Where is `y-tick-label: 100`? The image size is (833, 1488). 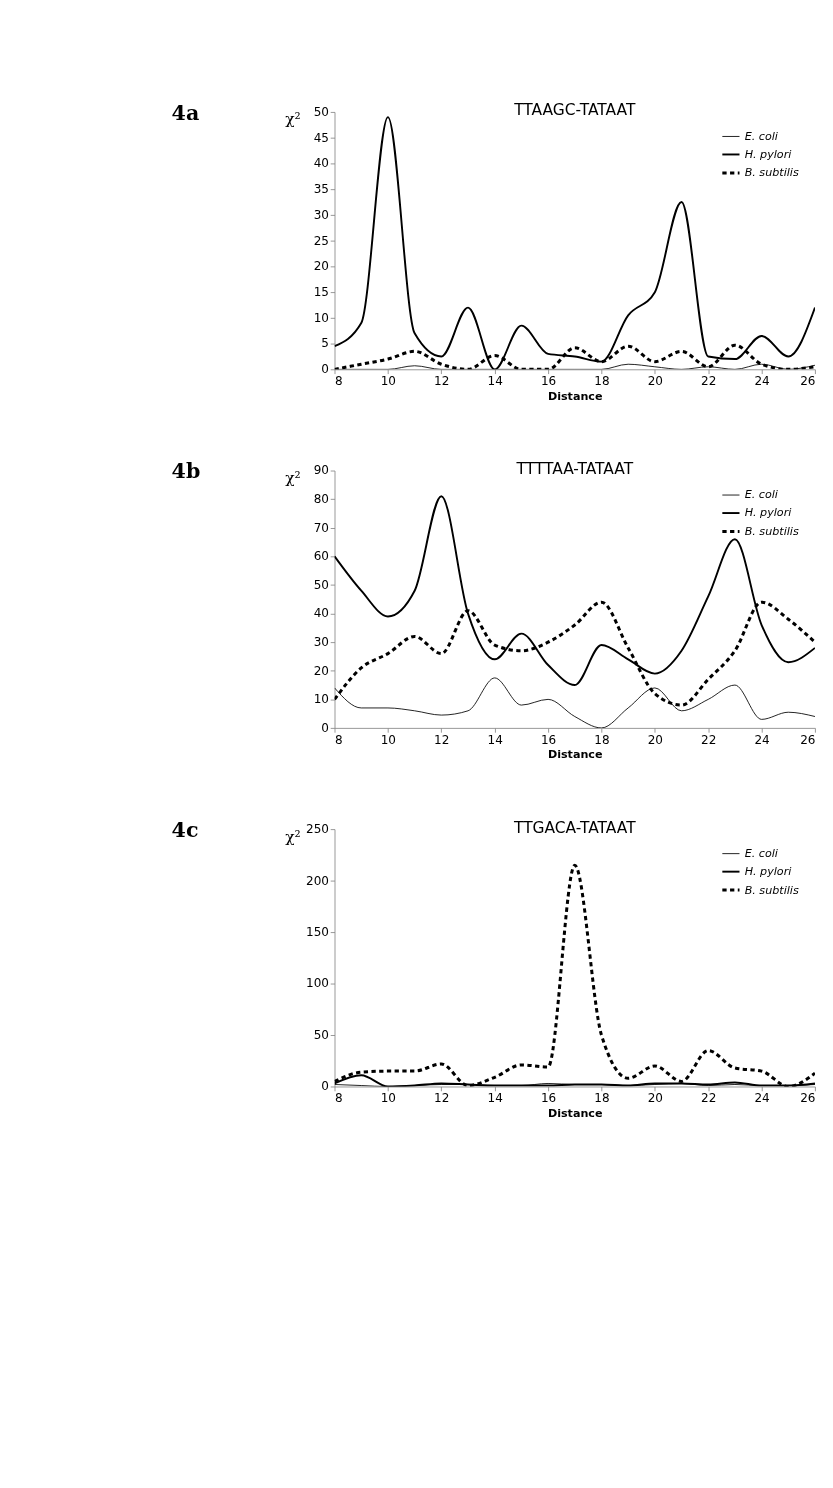
y-tick-label: 100 is located at coordinates (317, 983).